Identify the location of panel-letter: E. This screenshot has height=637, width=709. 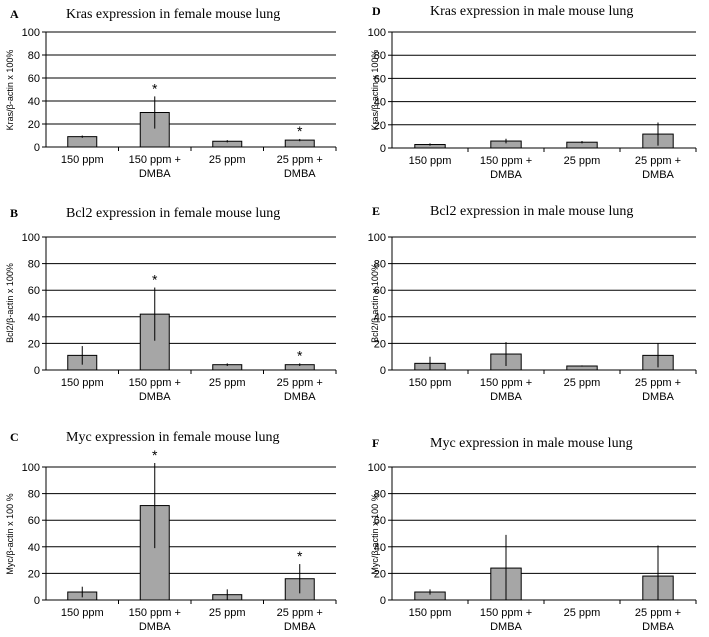
(376, 211).